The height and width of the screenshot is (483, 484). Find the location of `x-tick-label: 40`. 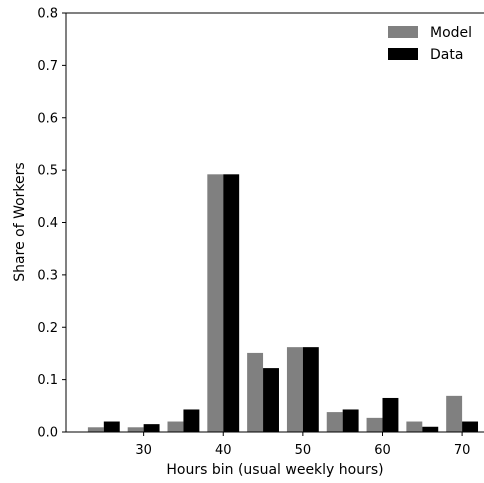

x-tick-label: 40 is located at coordinates (223, 450).